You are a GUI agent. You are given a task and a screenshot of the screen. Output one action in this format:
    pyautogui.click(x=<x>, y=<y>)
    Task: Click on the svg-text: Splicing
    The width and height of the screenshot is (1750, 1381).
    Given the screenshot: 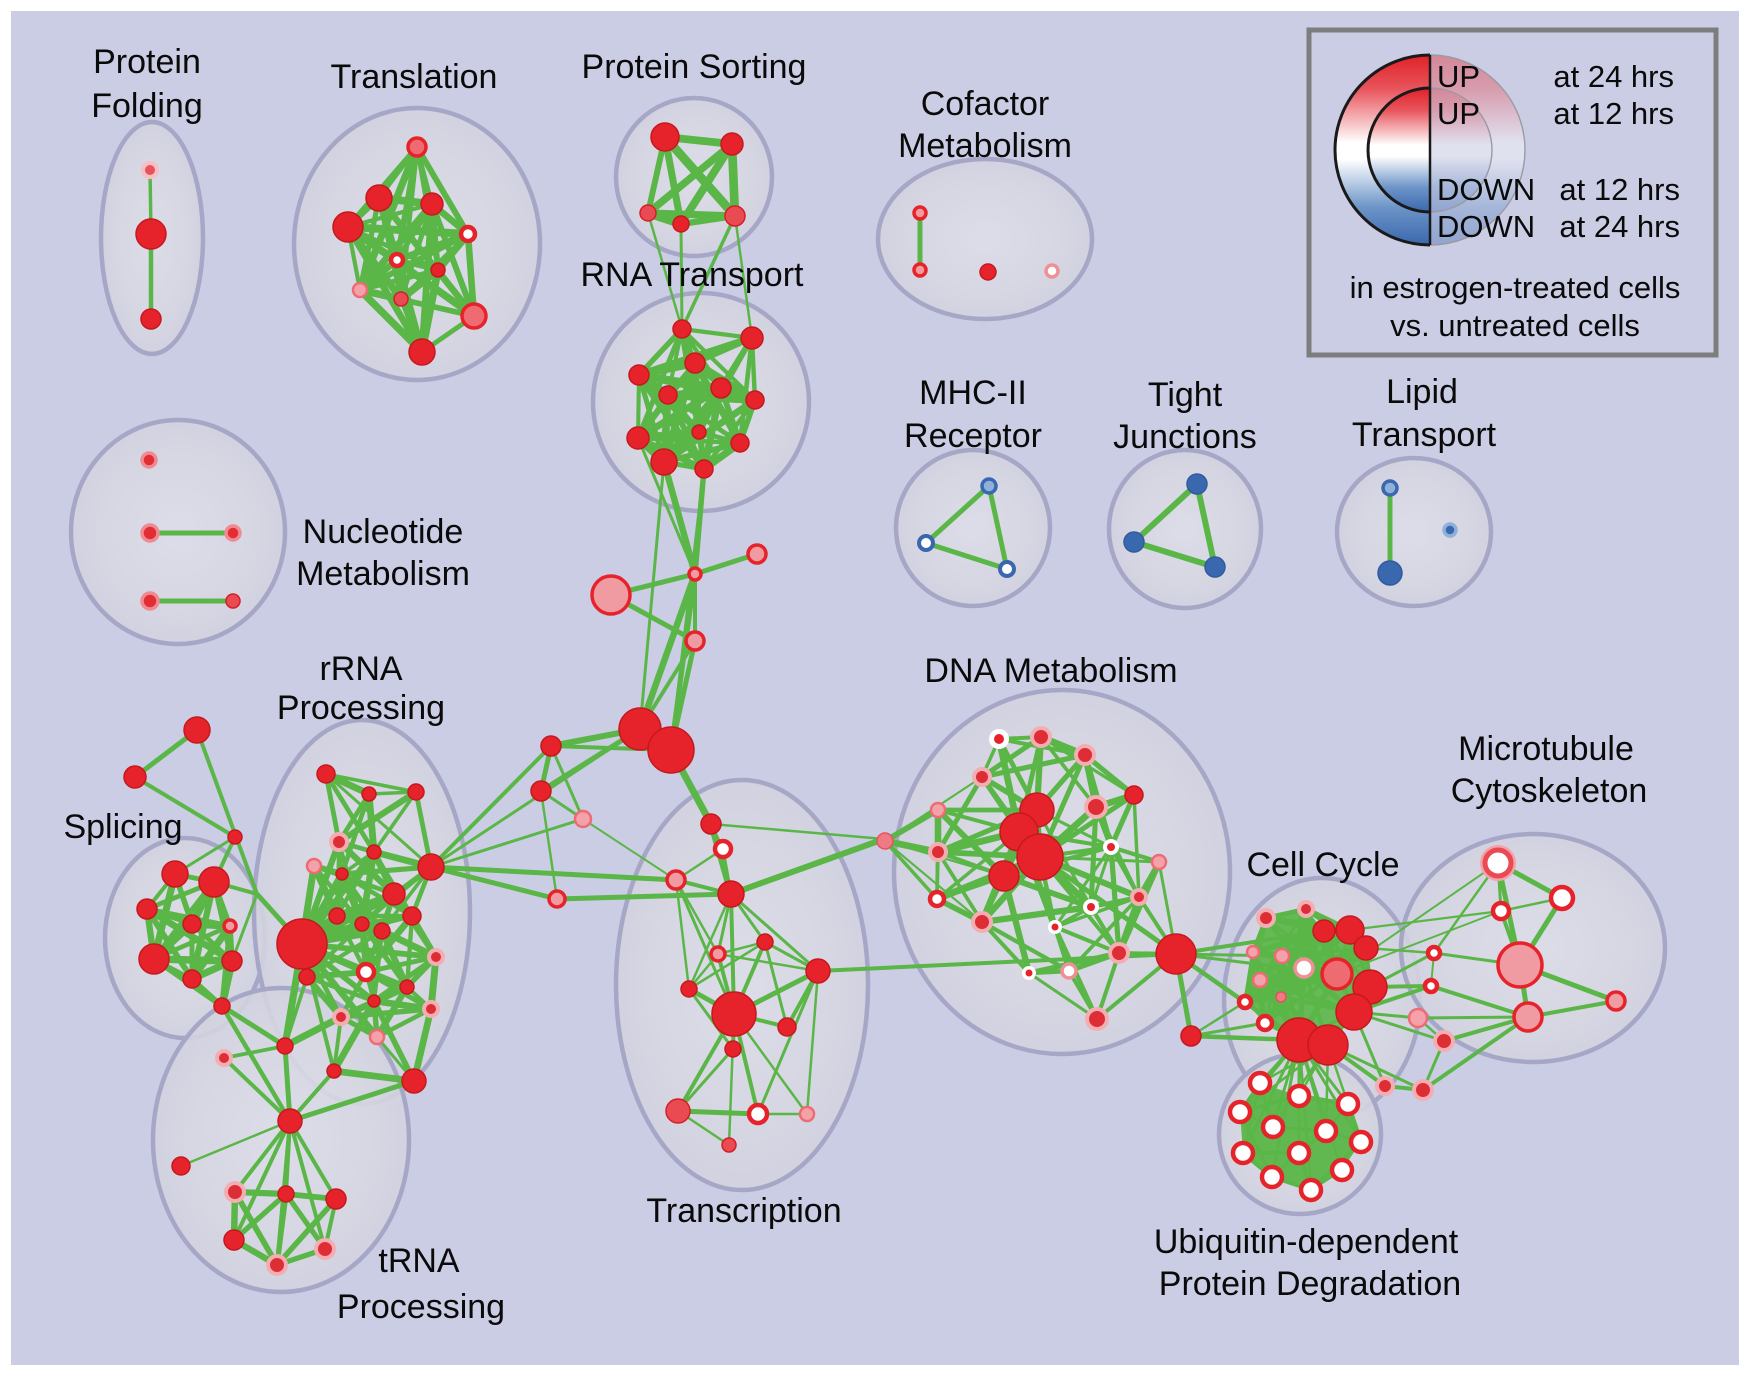 What is the action you would take?
    pyautogui.click(x=122, y=827)
    